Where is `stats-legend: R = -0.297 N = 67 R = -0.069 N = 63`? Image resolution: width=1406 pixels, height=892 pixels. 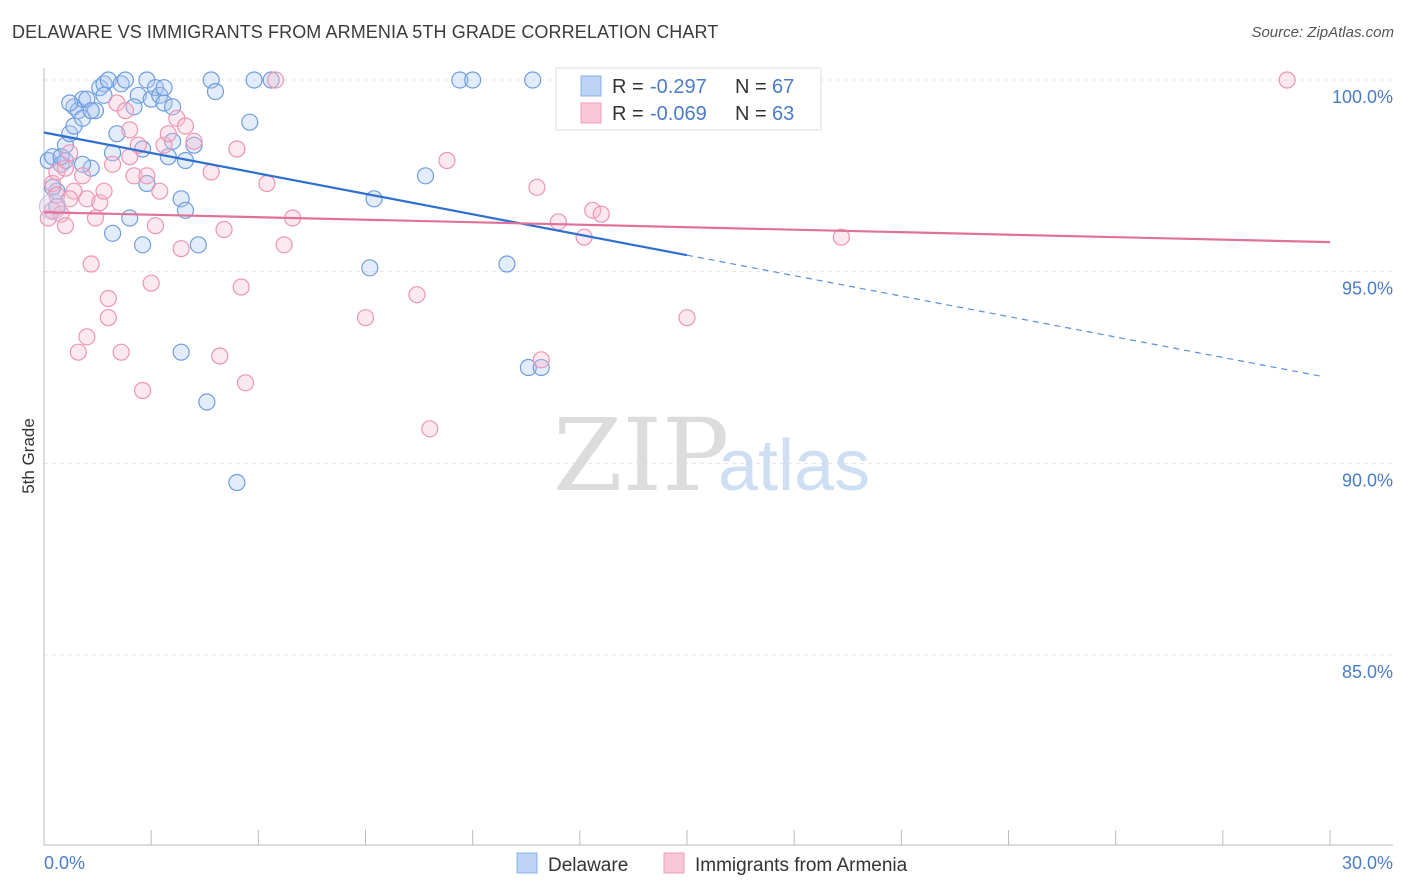 stats-legend: R = -0.297 N = 67 R = -0.069 N = 63 is located at coordinates (688, 99).